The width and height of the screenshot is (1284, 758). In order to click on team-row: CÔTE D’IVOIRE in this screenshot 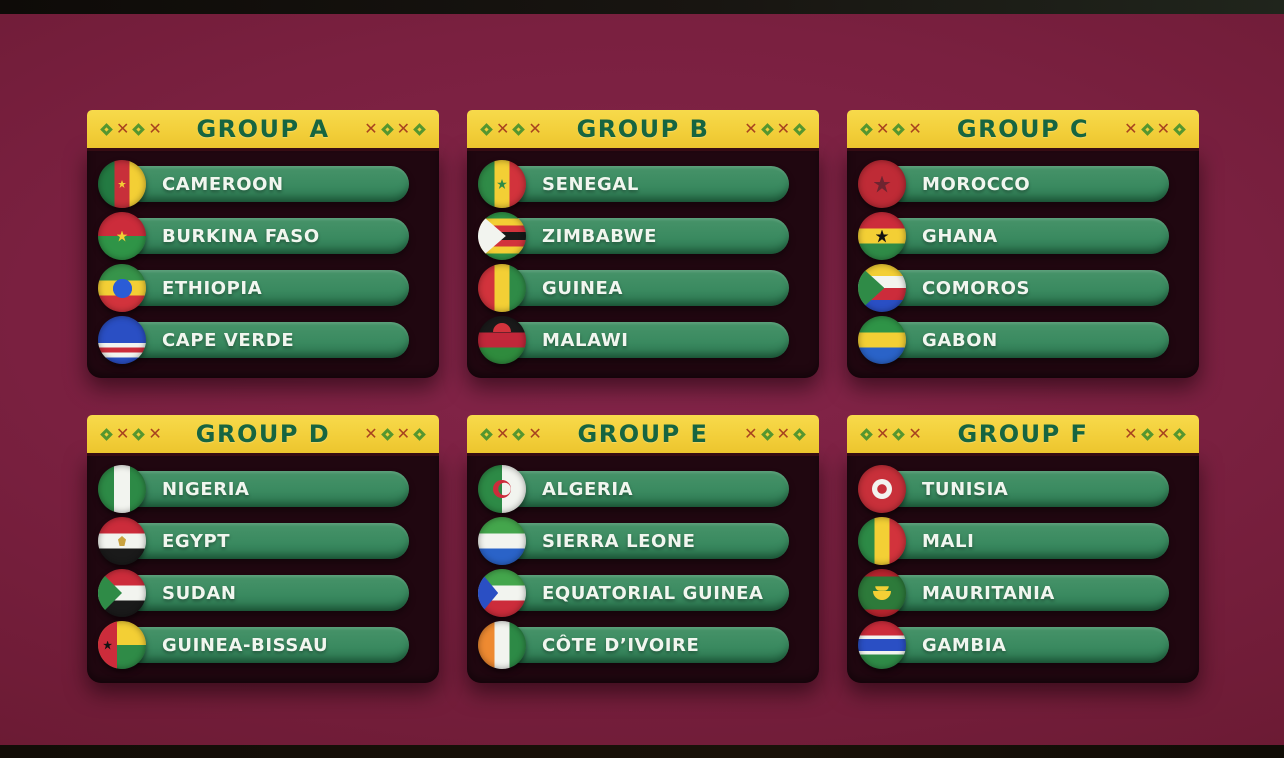, I will do `click(643, 645)`.